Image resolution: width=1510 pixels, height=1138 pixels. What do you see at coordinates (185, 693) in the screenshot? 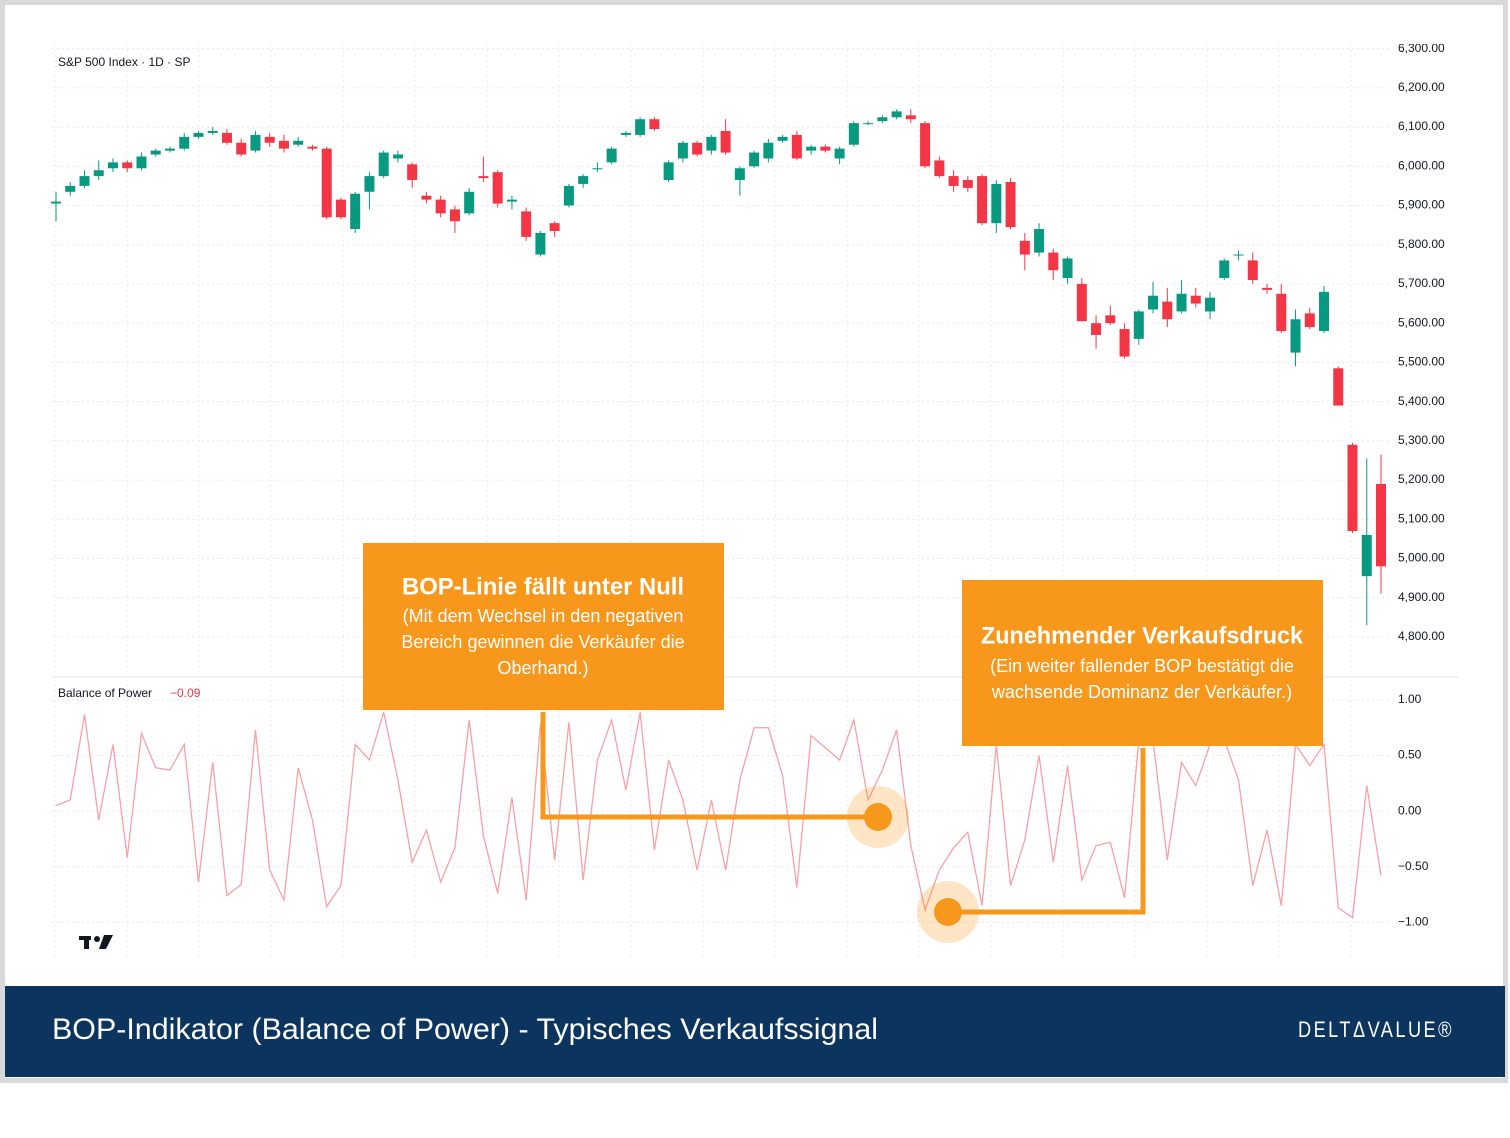
I see `indicator-value: −0.09` at bounding box center [185, 693].